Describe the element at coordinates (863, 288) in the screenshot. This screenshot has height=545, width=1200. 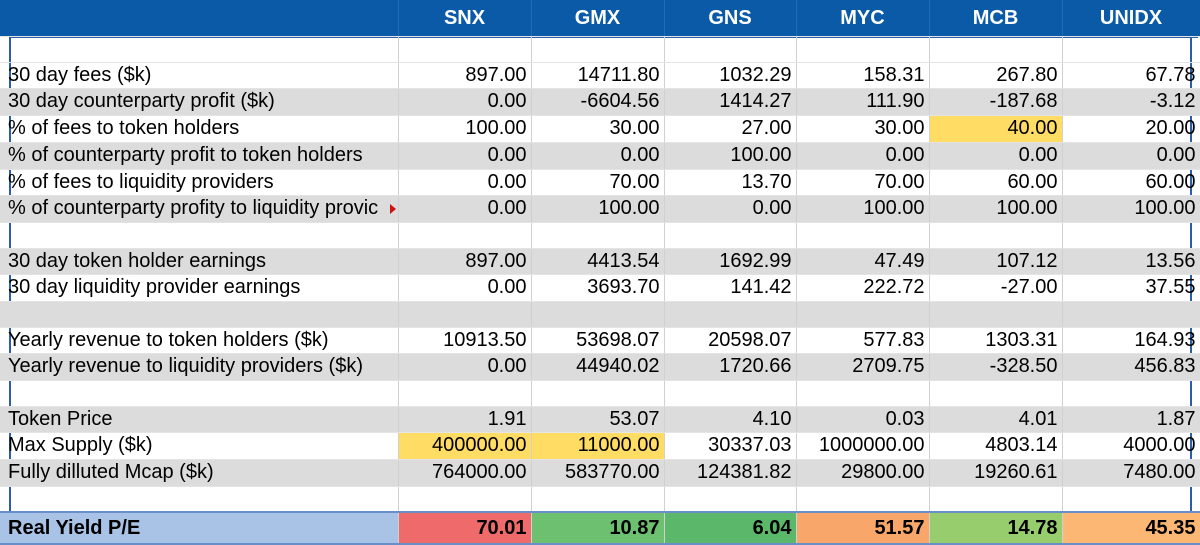
I see `value-cell-myc: 222.72` at that location.